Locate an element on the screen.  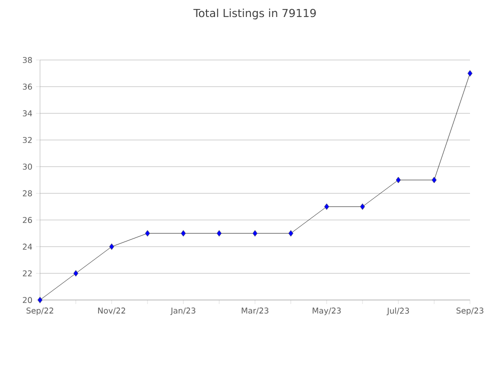
x-tick-label: Nov/22 is located at coordinates (112, 311).